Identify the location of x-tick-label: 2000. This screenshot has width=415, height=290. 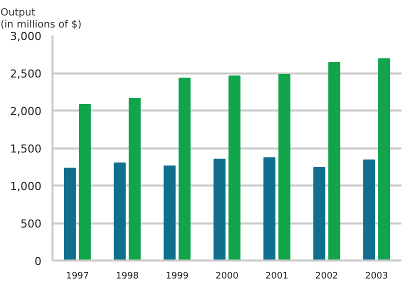
(227, 277).